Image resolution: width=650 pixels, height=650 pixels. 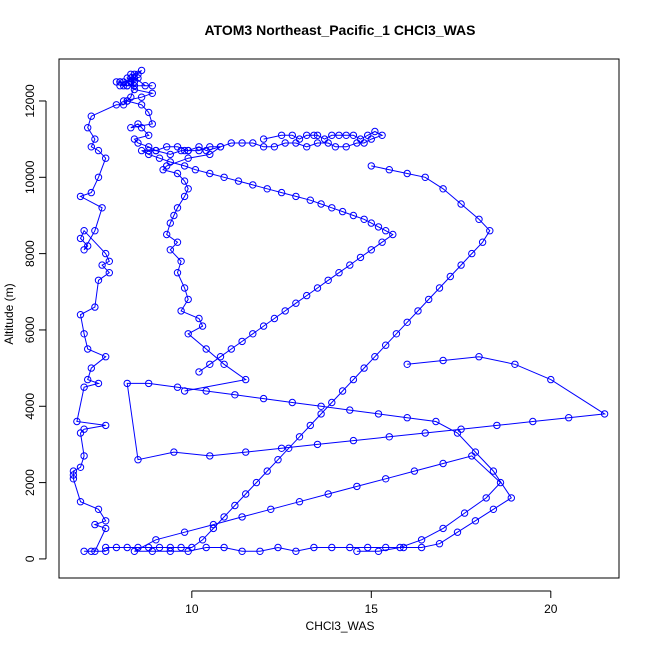 I want to click on y-tick-label: 2000, so click(x=30, y=482).